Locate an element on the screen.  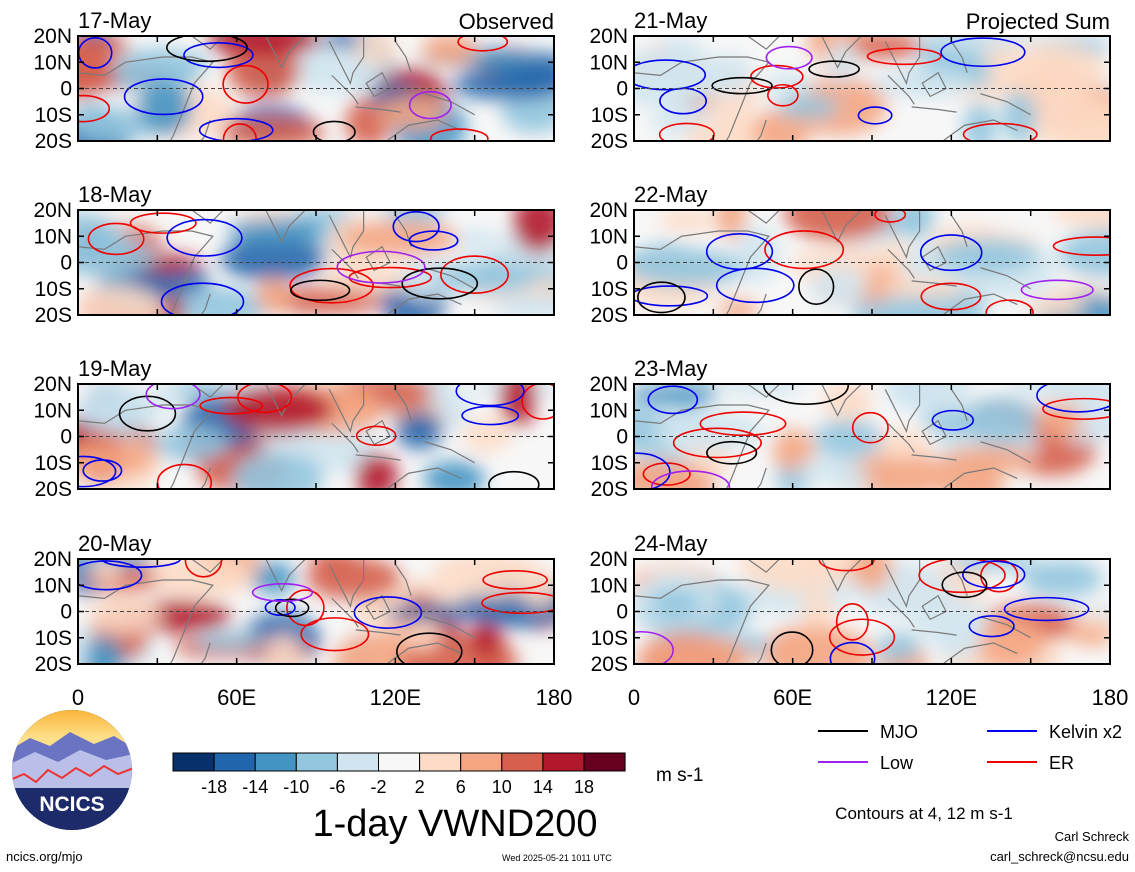
colorbar-label: -18 is located at coordinates (214, 787).